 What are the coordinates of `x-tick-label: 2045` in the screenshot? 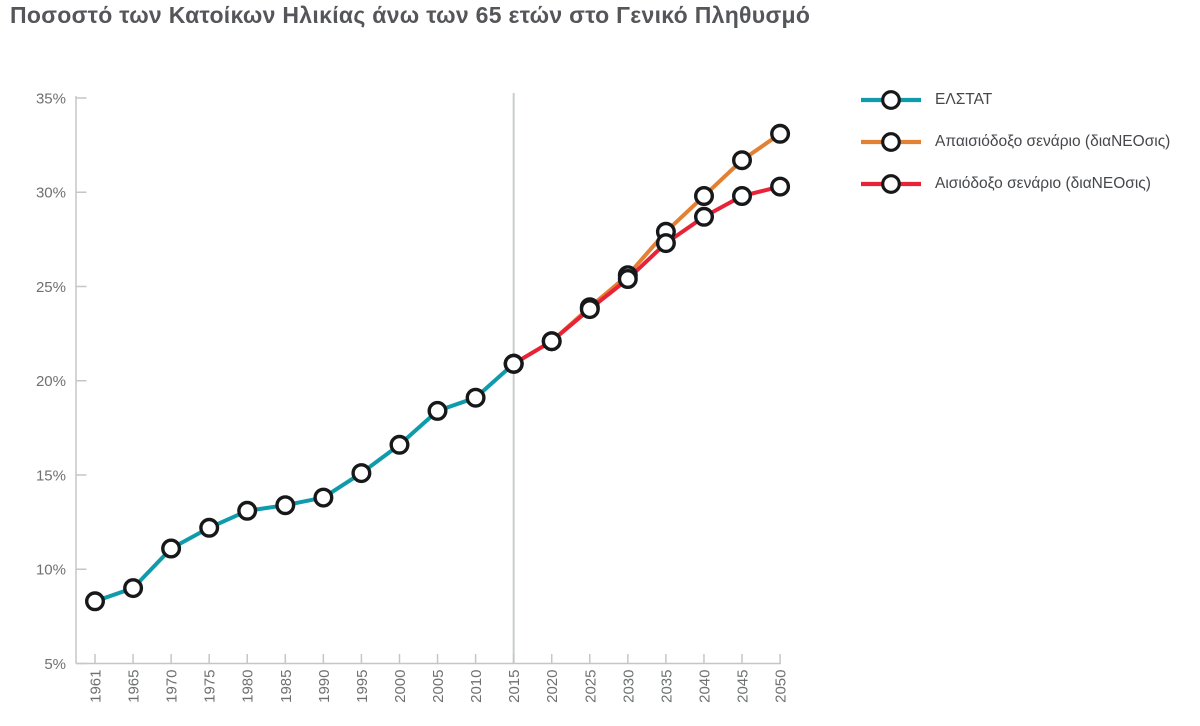 It's located at (743, 686).